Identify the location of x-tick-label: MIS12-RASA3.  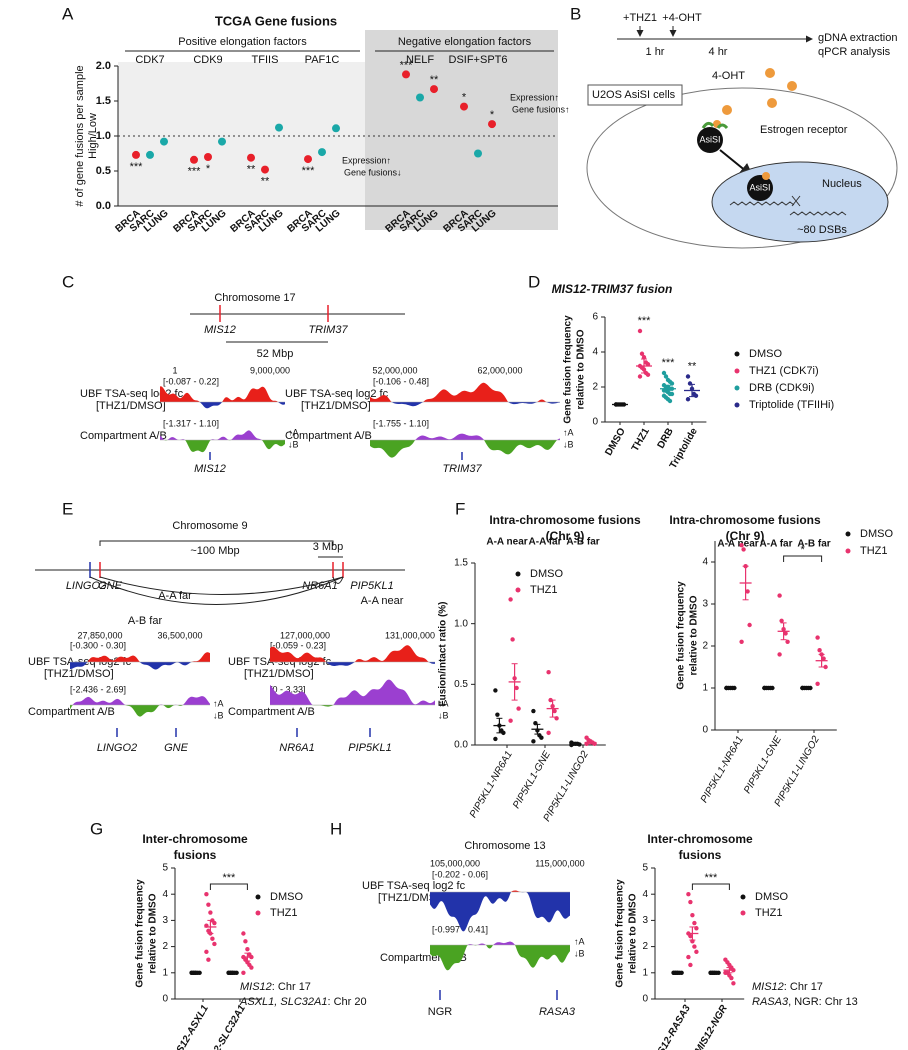
(671, 1026).